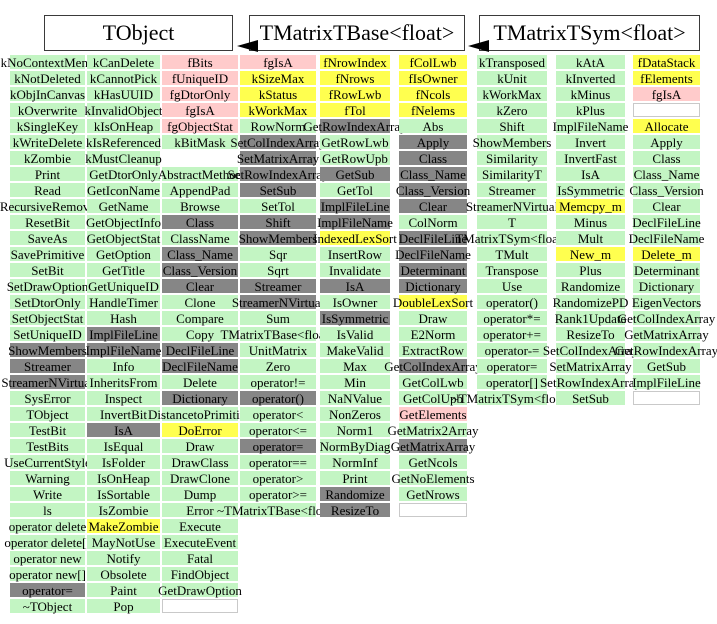 This screenshot has height=624, width=717. I want to click on member-cell: kIsReferenced, so click(123, 142).